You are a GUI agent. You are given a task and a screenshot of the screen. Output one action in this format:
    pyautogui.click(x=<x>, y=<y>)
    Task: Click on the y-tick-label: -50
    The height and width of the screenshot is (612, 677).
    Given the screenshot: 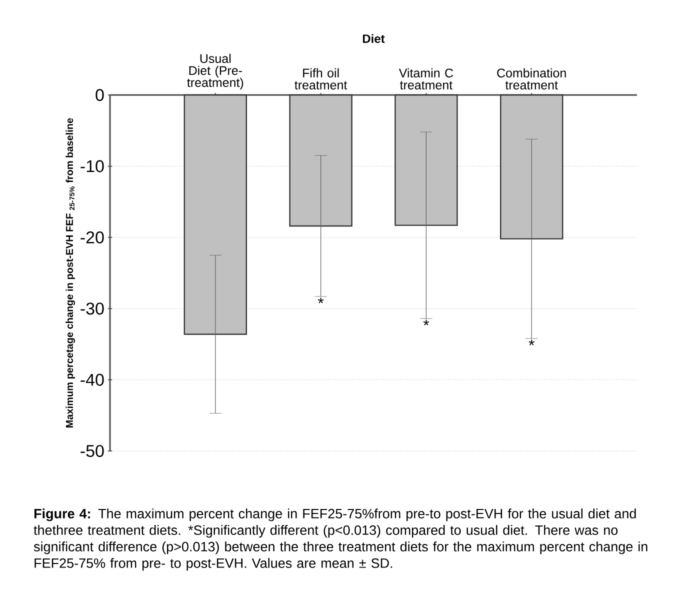 What is the action you would take?
    pyautogui.click(x=92, y=451)
    